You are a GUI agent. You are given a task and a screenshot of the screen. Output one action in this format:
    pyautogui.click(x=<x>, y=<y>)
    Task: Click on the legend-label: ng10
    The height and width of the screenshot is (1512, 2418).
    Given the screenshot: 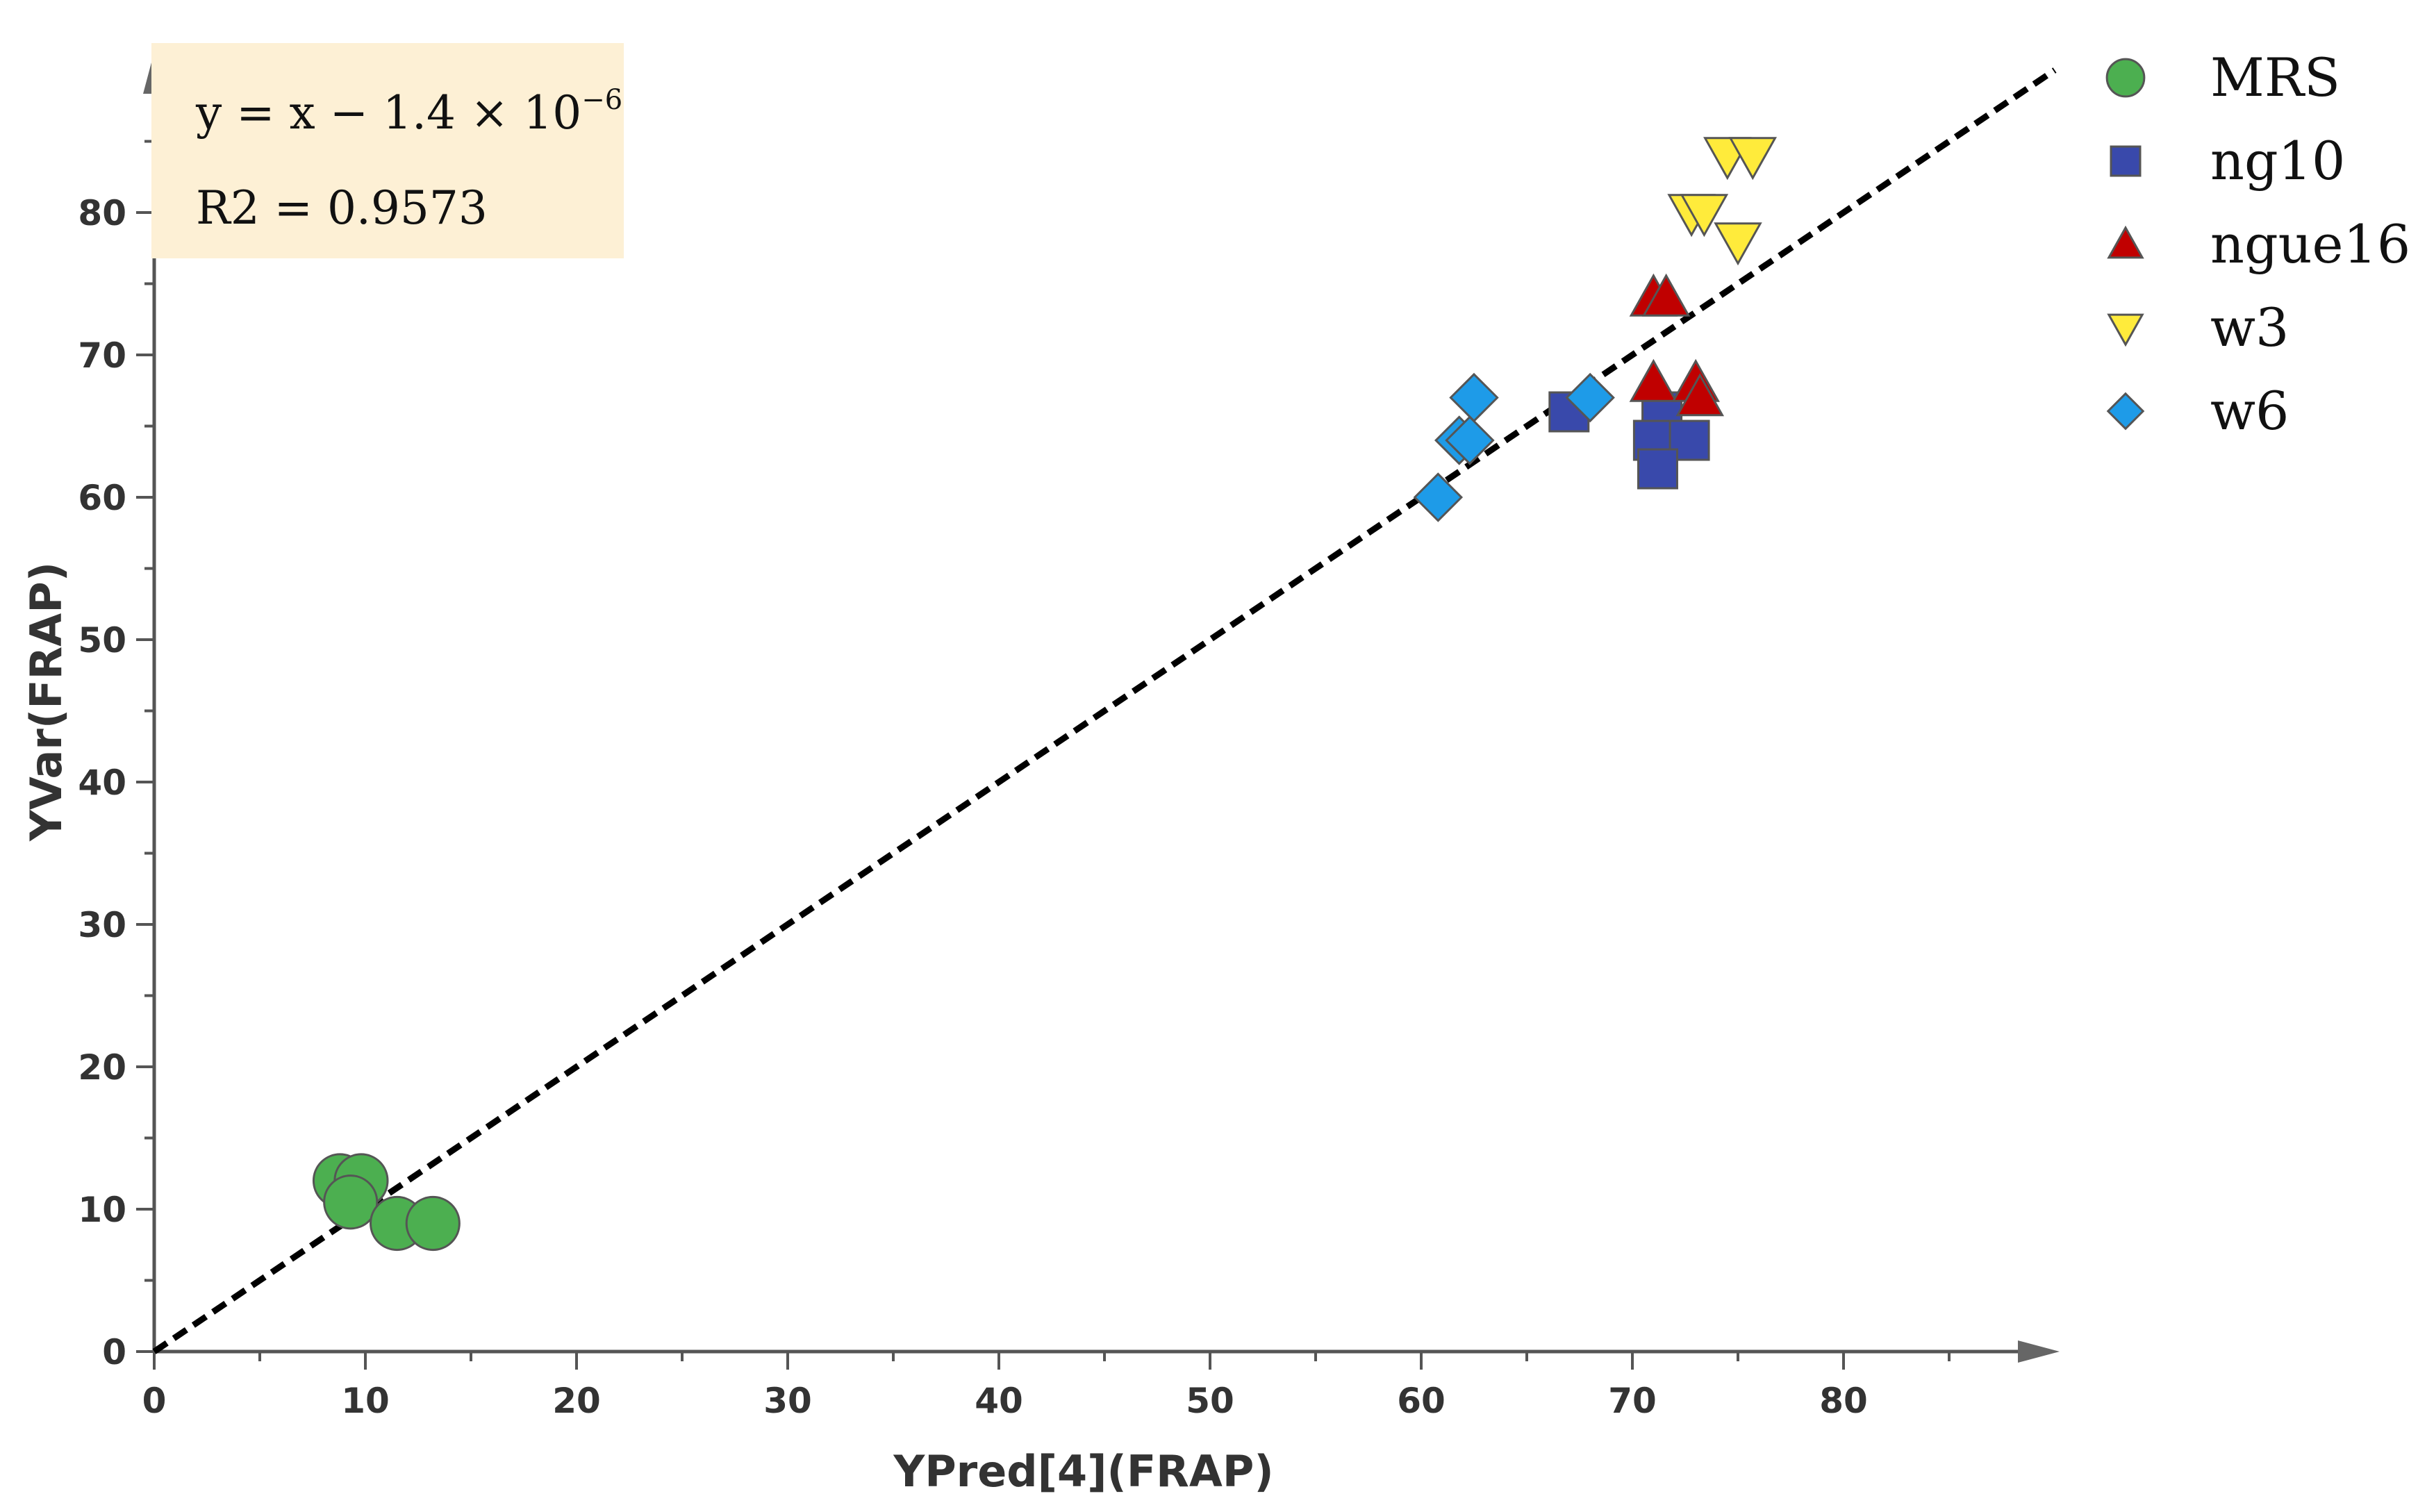 What is the action you would take?
    pyautogui.click(x=2277, y=161)
    